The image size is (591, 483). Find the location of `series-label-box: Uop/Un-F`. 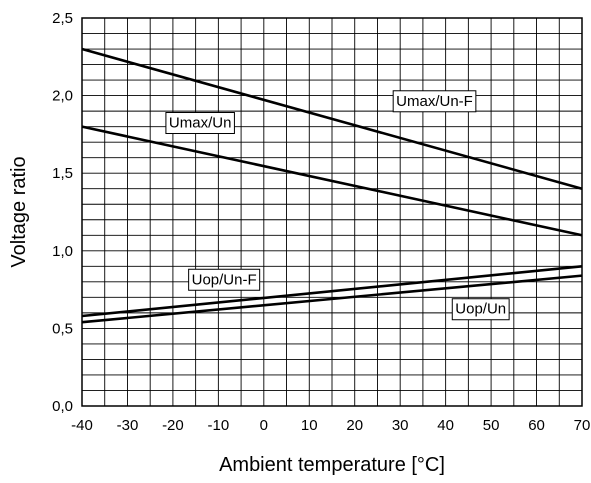

series-label-box: Uop/Un-F is located at coordinates (224, 279).